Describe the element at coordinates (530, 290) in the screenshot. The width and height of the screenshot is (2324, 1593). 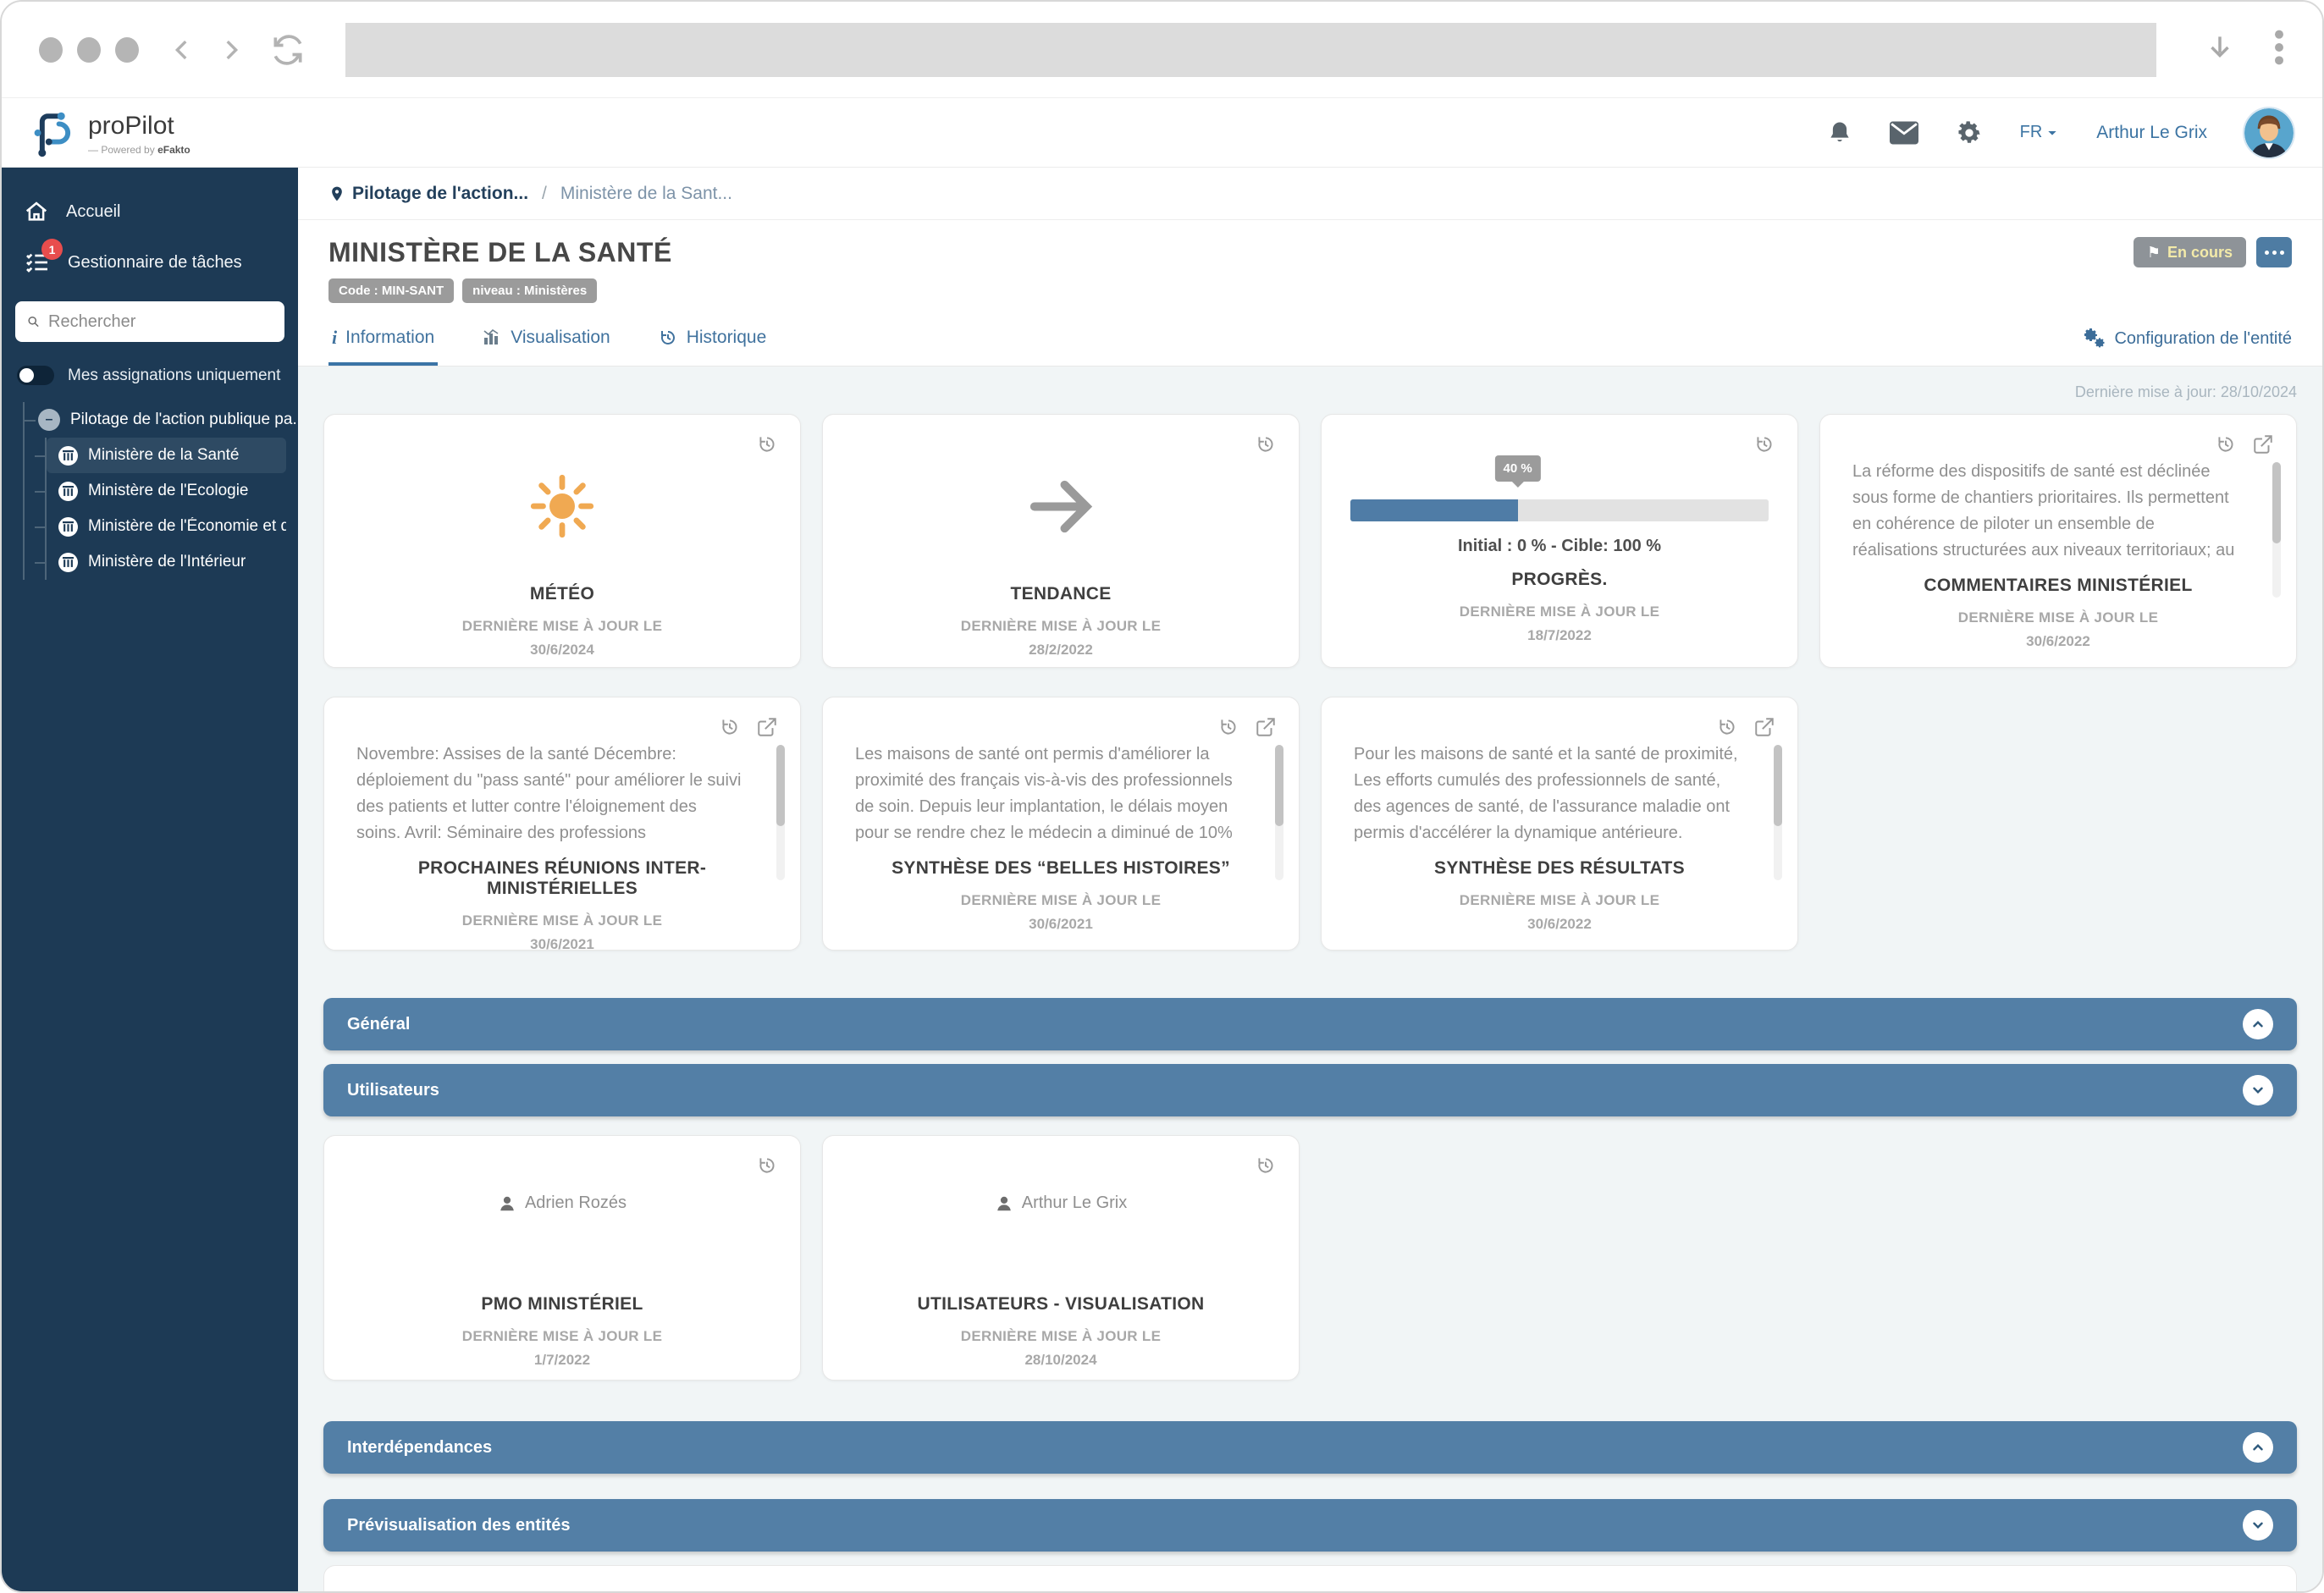
I see `level-badge: niveau : Ministères` at that location.